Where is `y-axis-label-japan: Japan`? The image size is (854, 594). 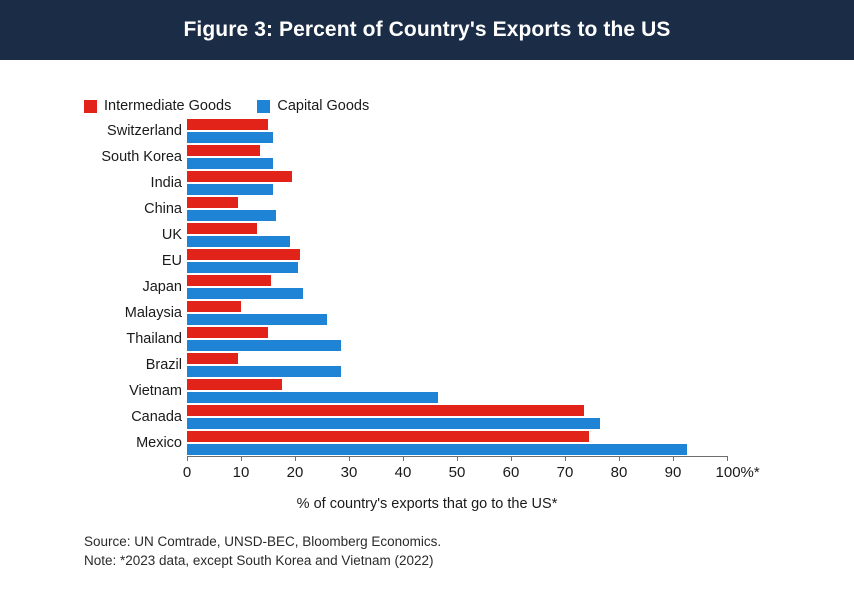 y-axis-label-japan: Japan is located at coordinates (162, 287).